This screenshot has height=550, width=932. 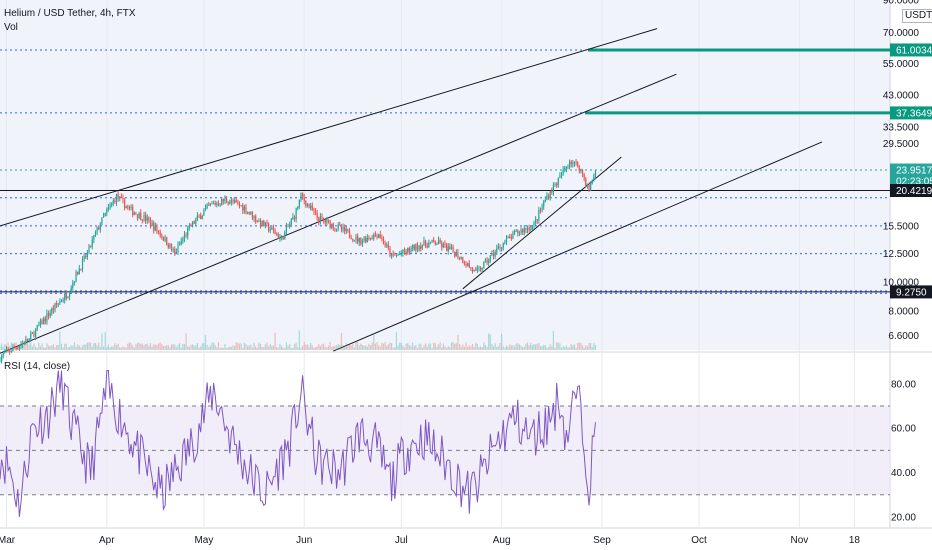 What do you see at coordinates (542, 223) in the screenshot?
I see `trend-line` at bounding box center [542, 223].